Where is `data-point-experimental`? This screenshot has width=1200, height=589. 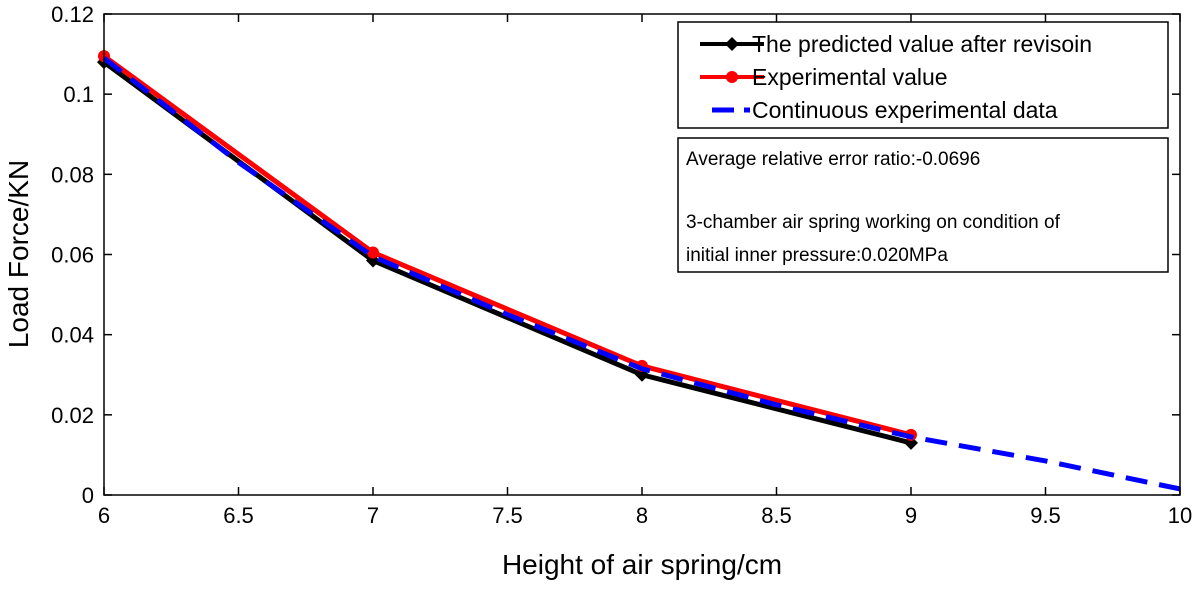 data-point-experimental is located at coordinates (373, 252).